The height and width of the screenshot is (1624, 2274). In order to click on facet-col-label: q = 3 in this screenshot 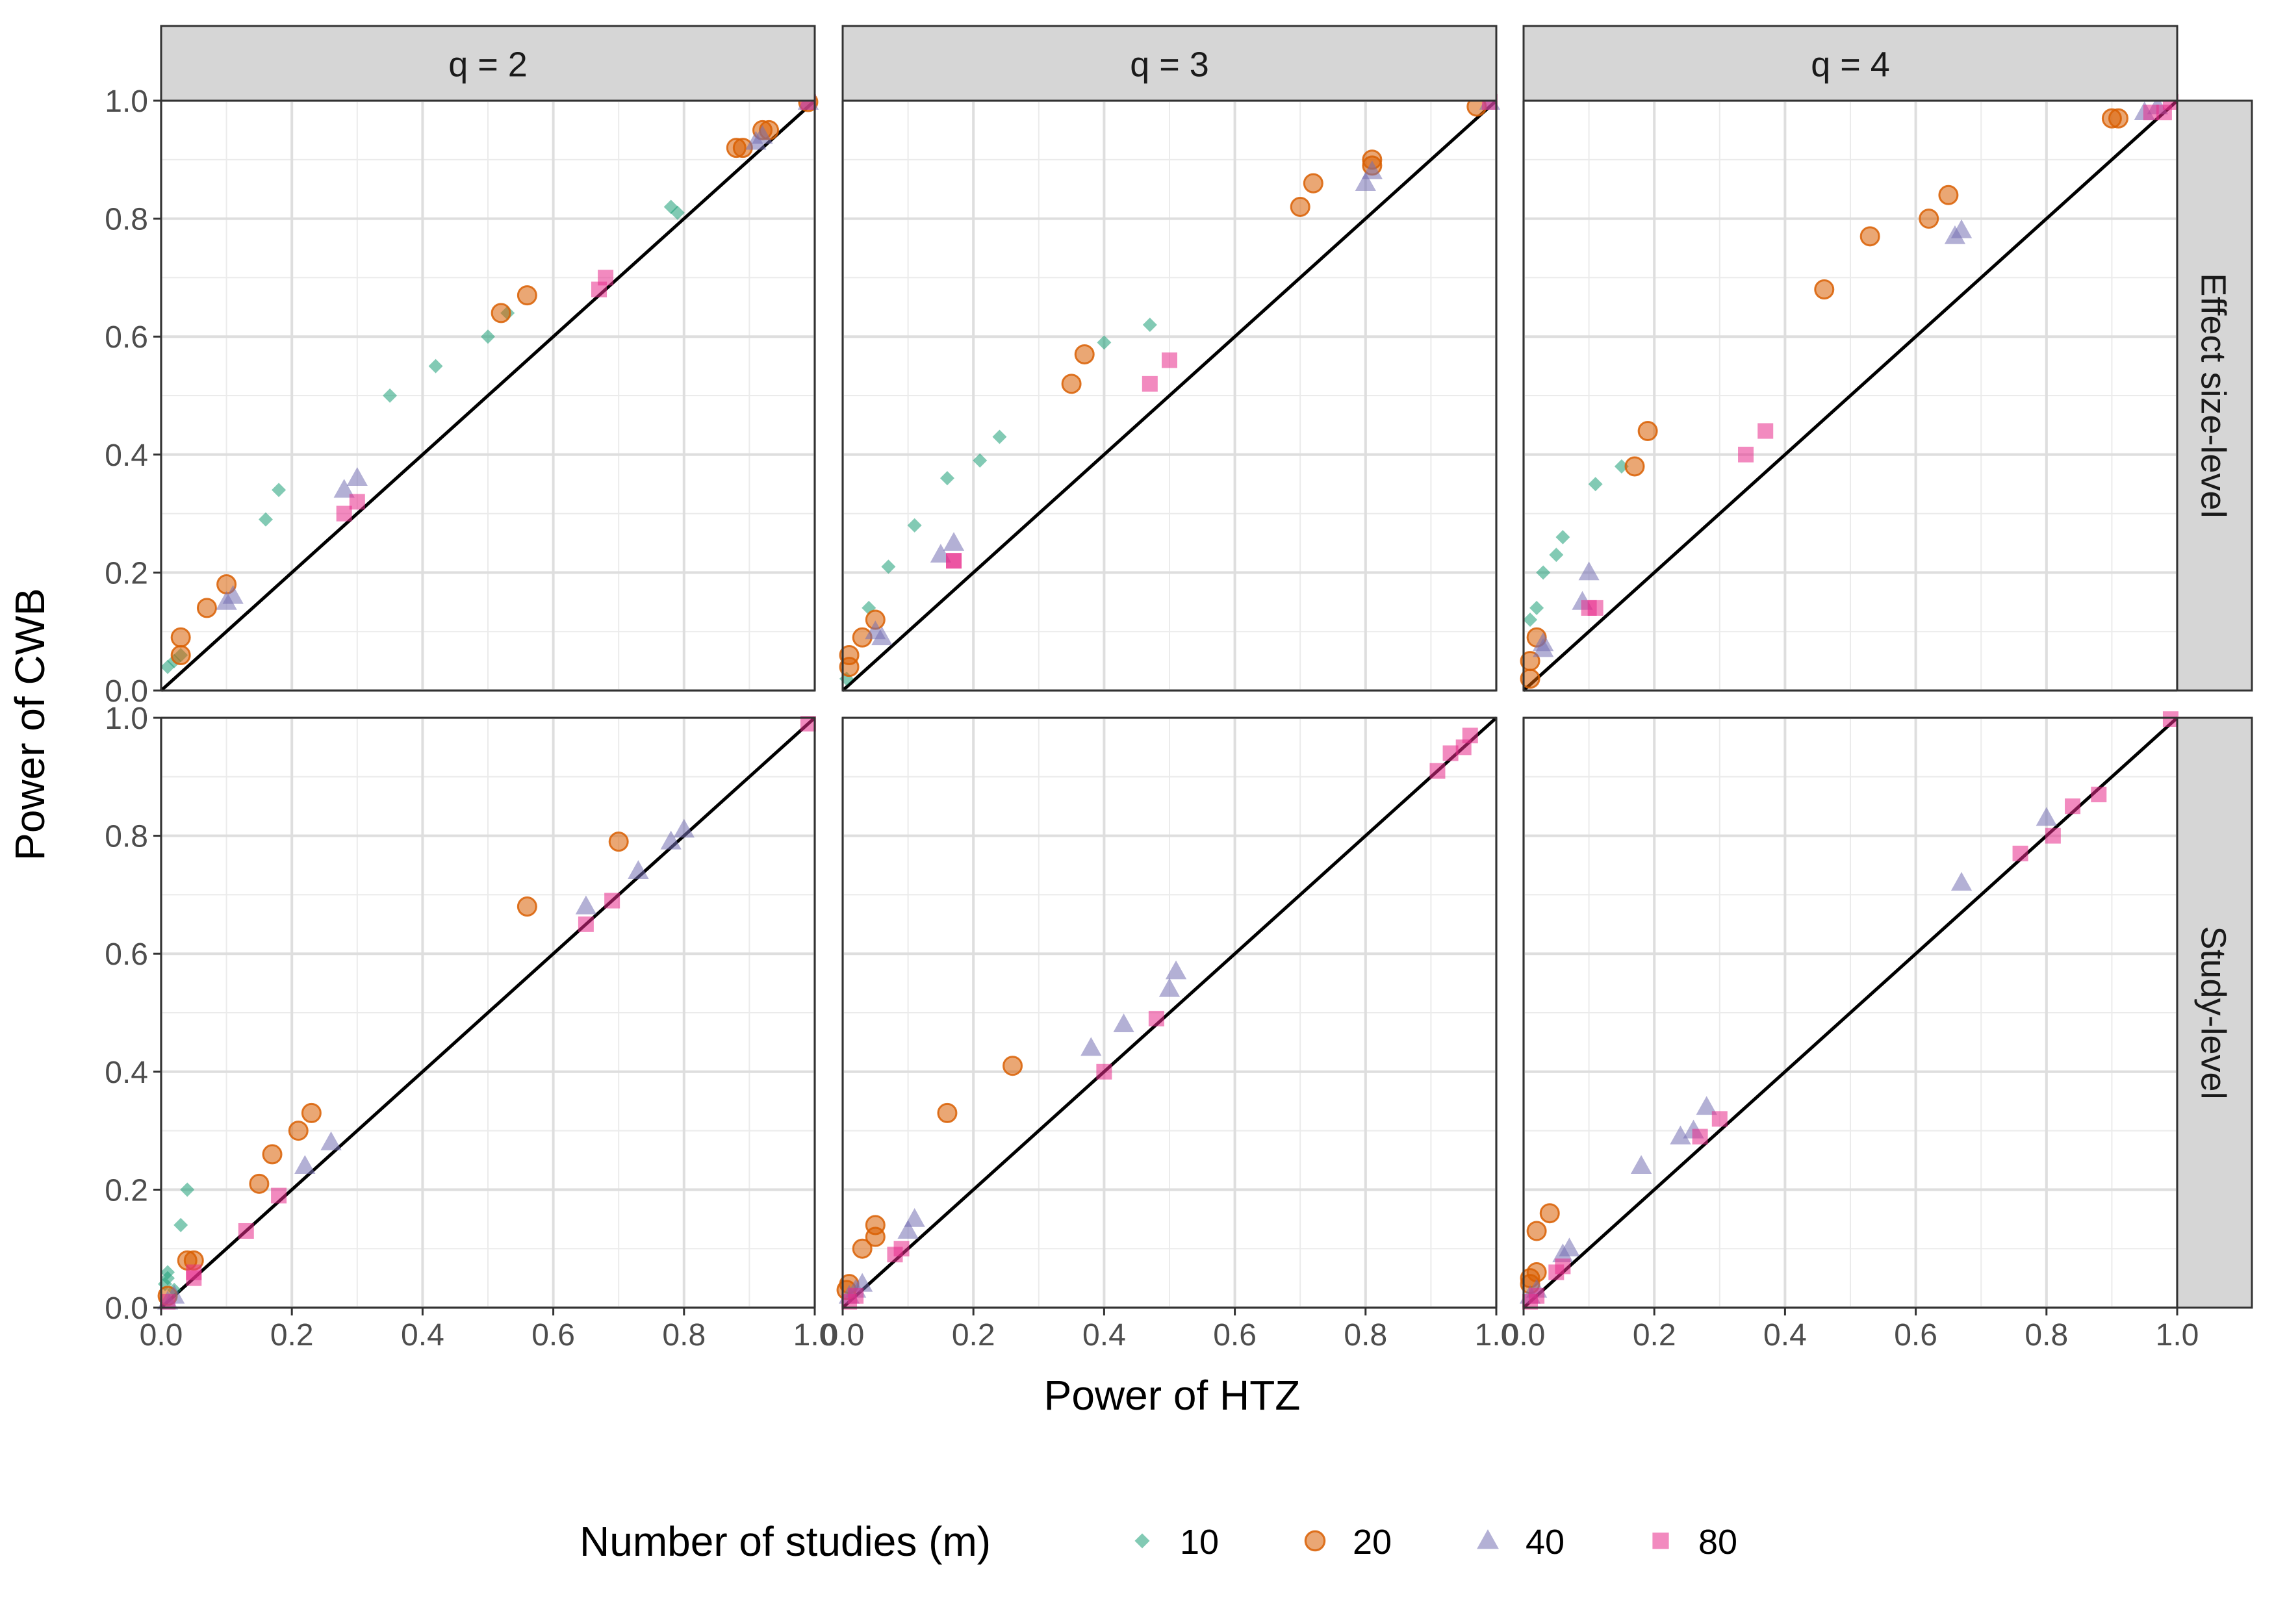, I will do `click(1169, 64)`.